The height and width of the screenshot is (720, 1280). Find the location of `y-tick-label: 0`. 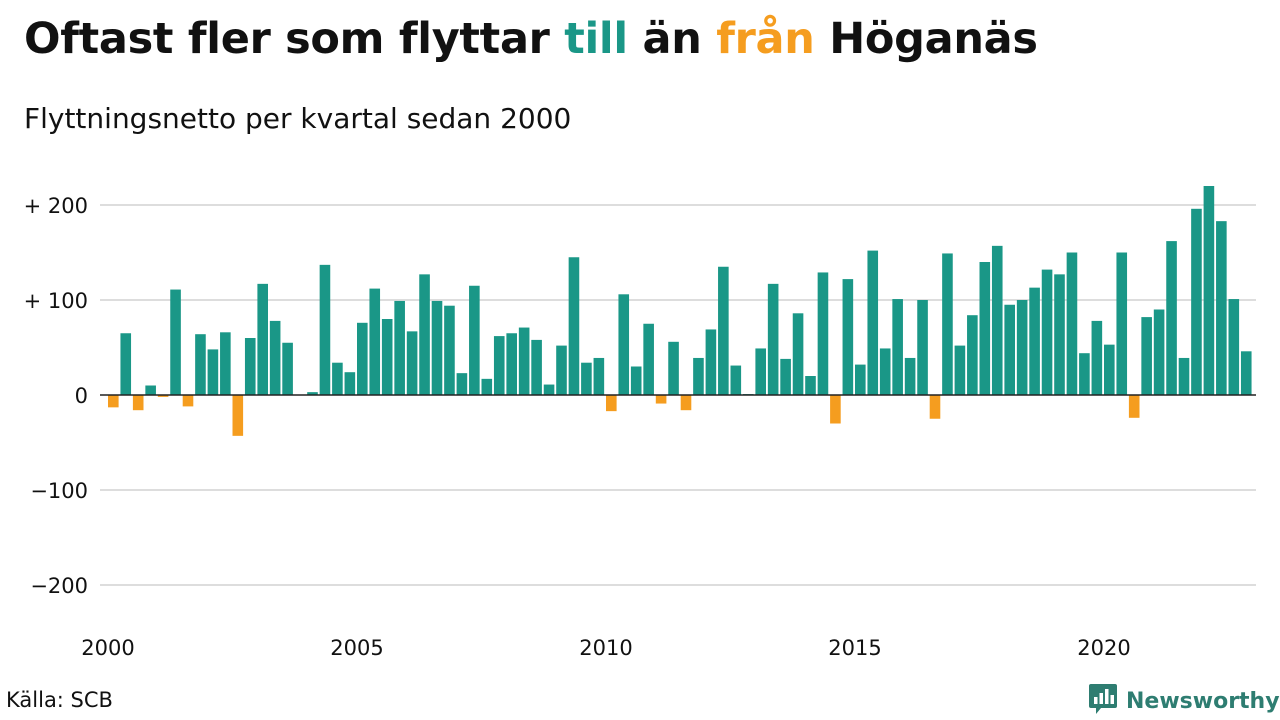

y-tick-label: 0 is located at coordinates (81, 396).